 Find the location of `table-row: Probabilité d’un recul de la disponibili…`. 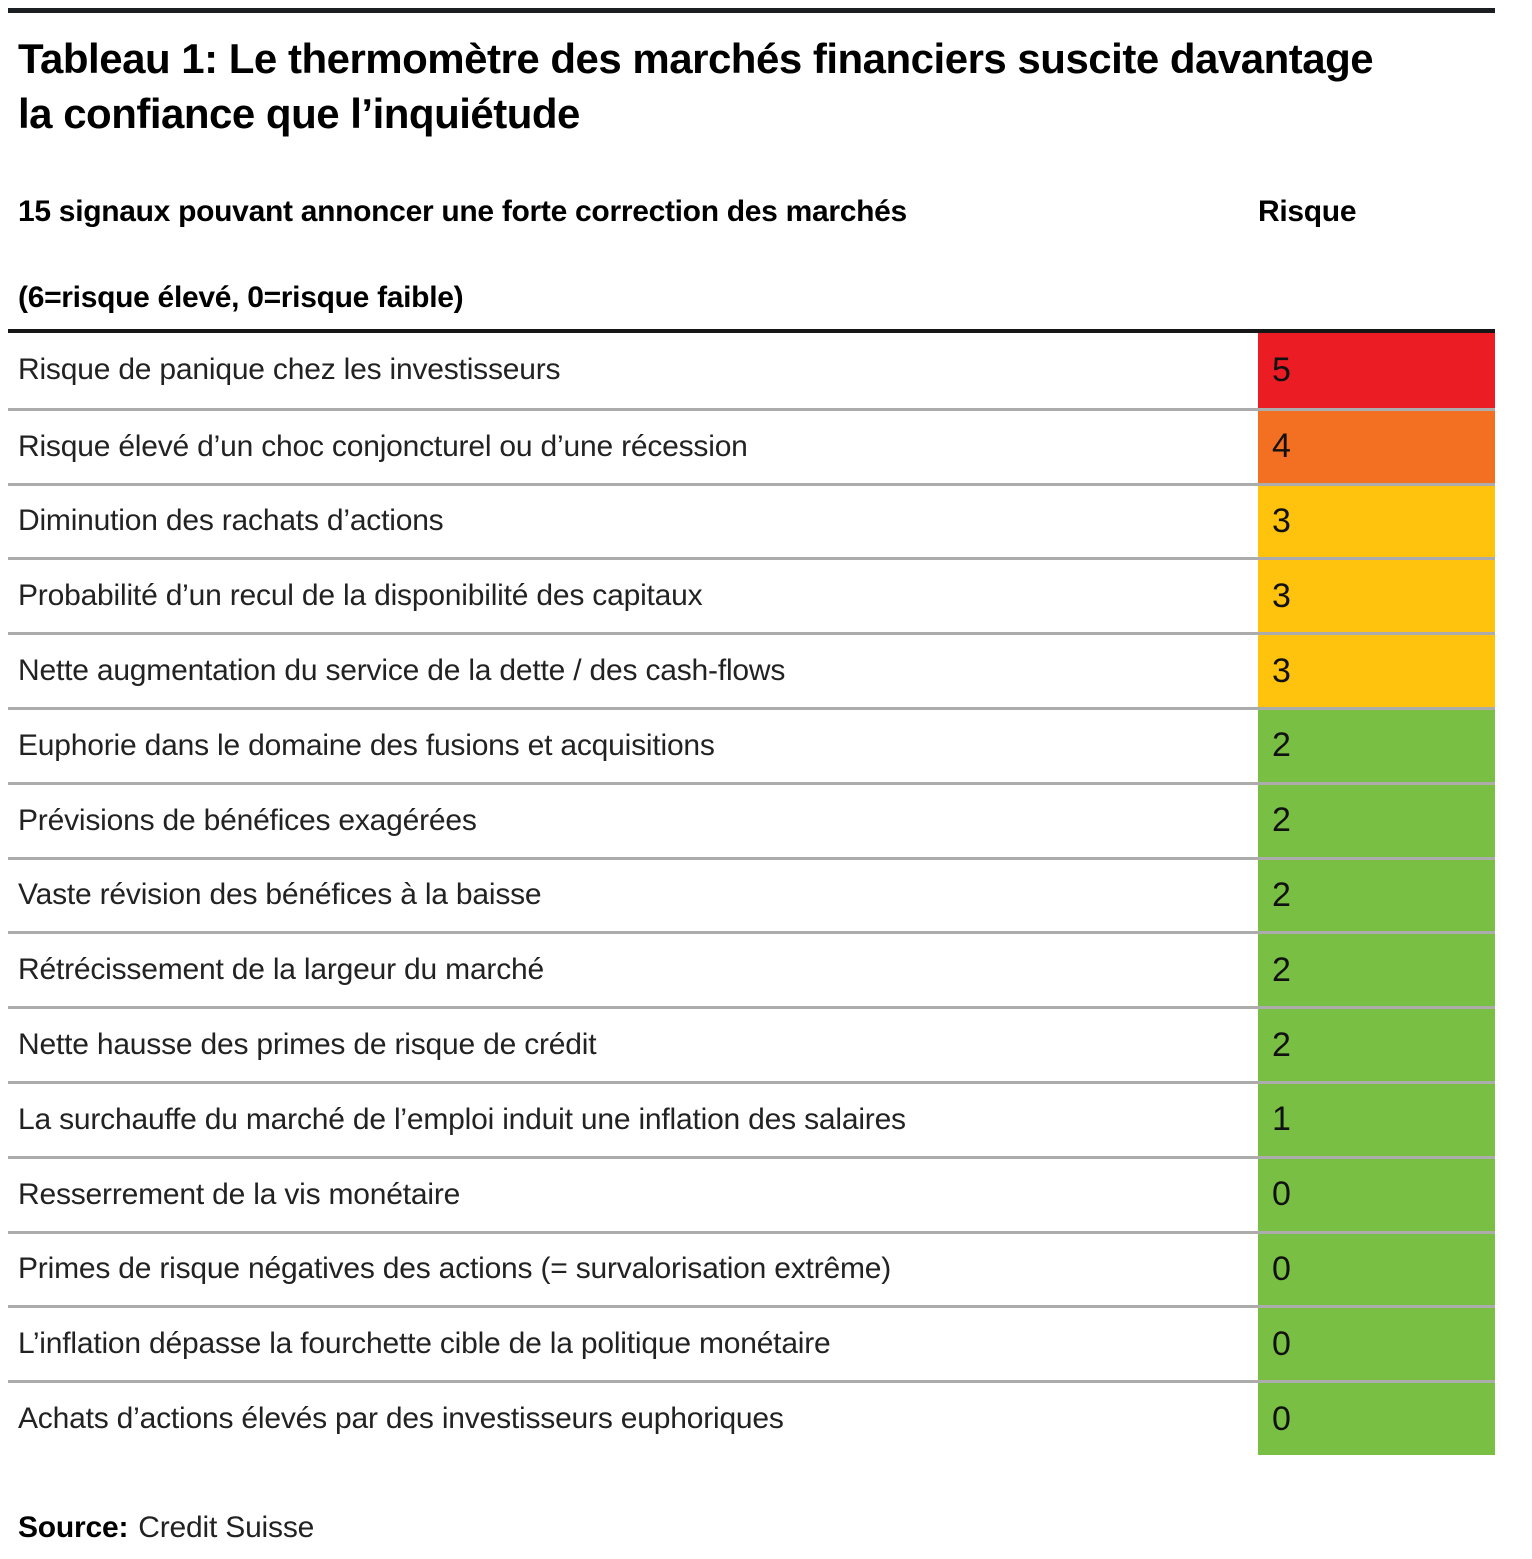

table-row: Probabilité d’un recul de la disponibili… is located at coordinates (751, 595).